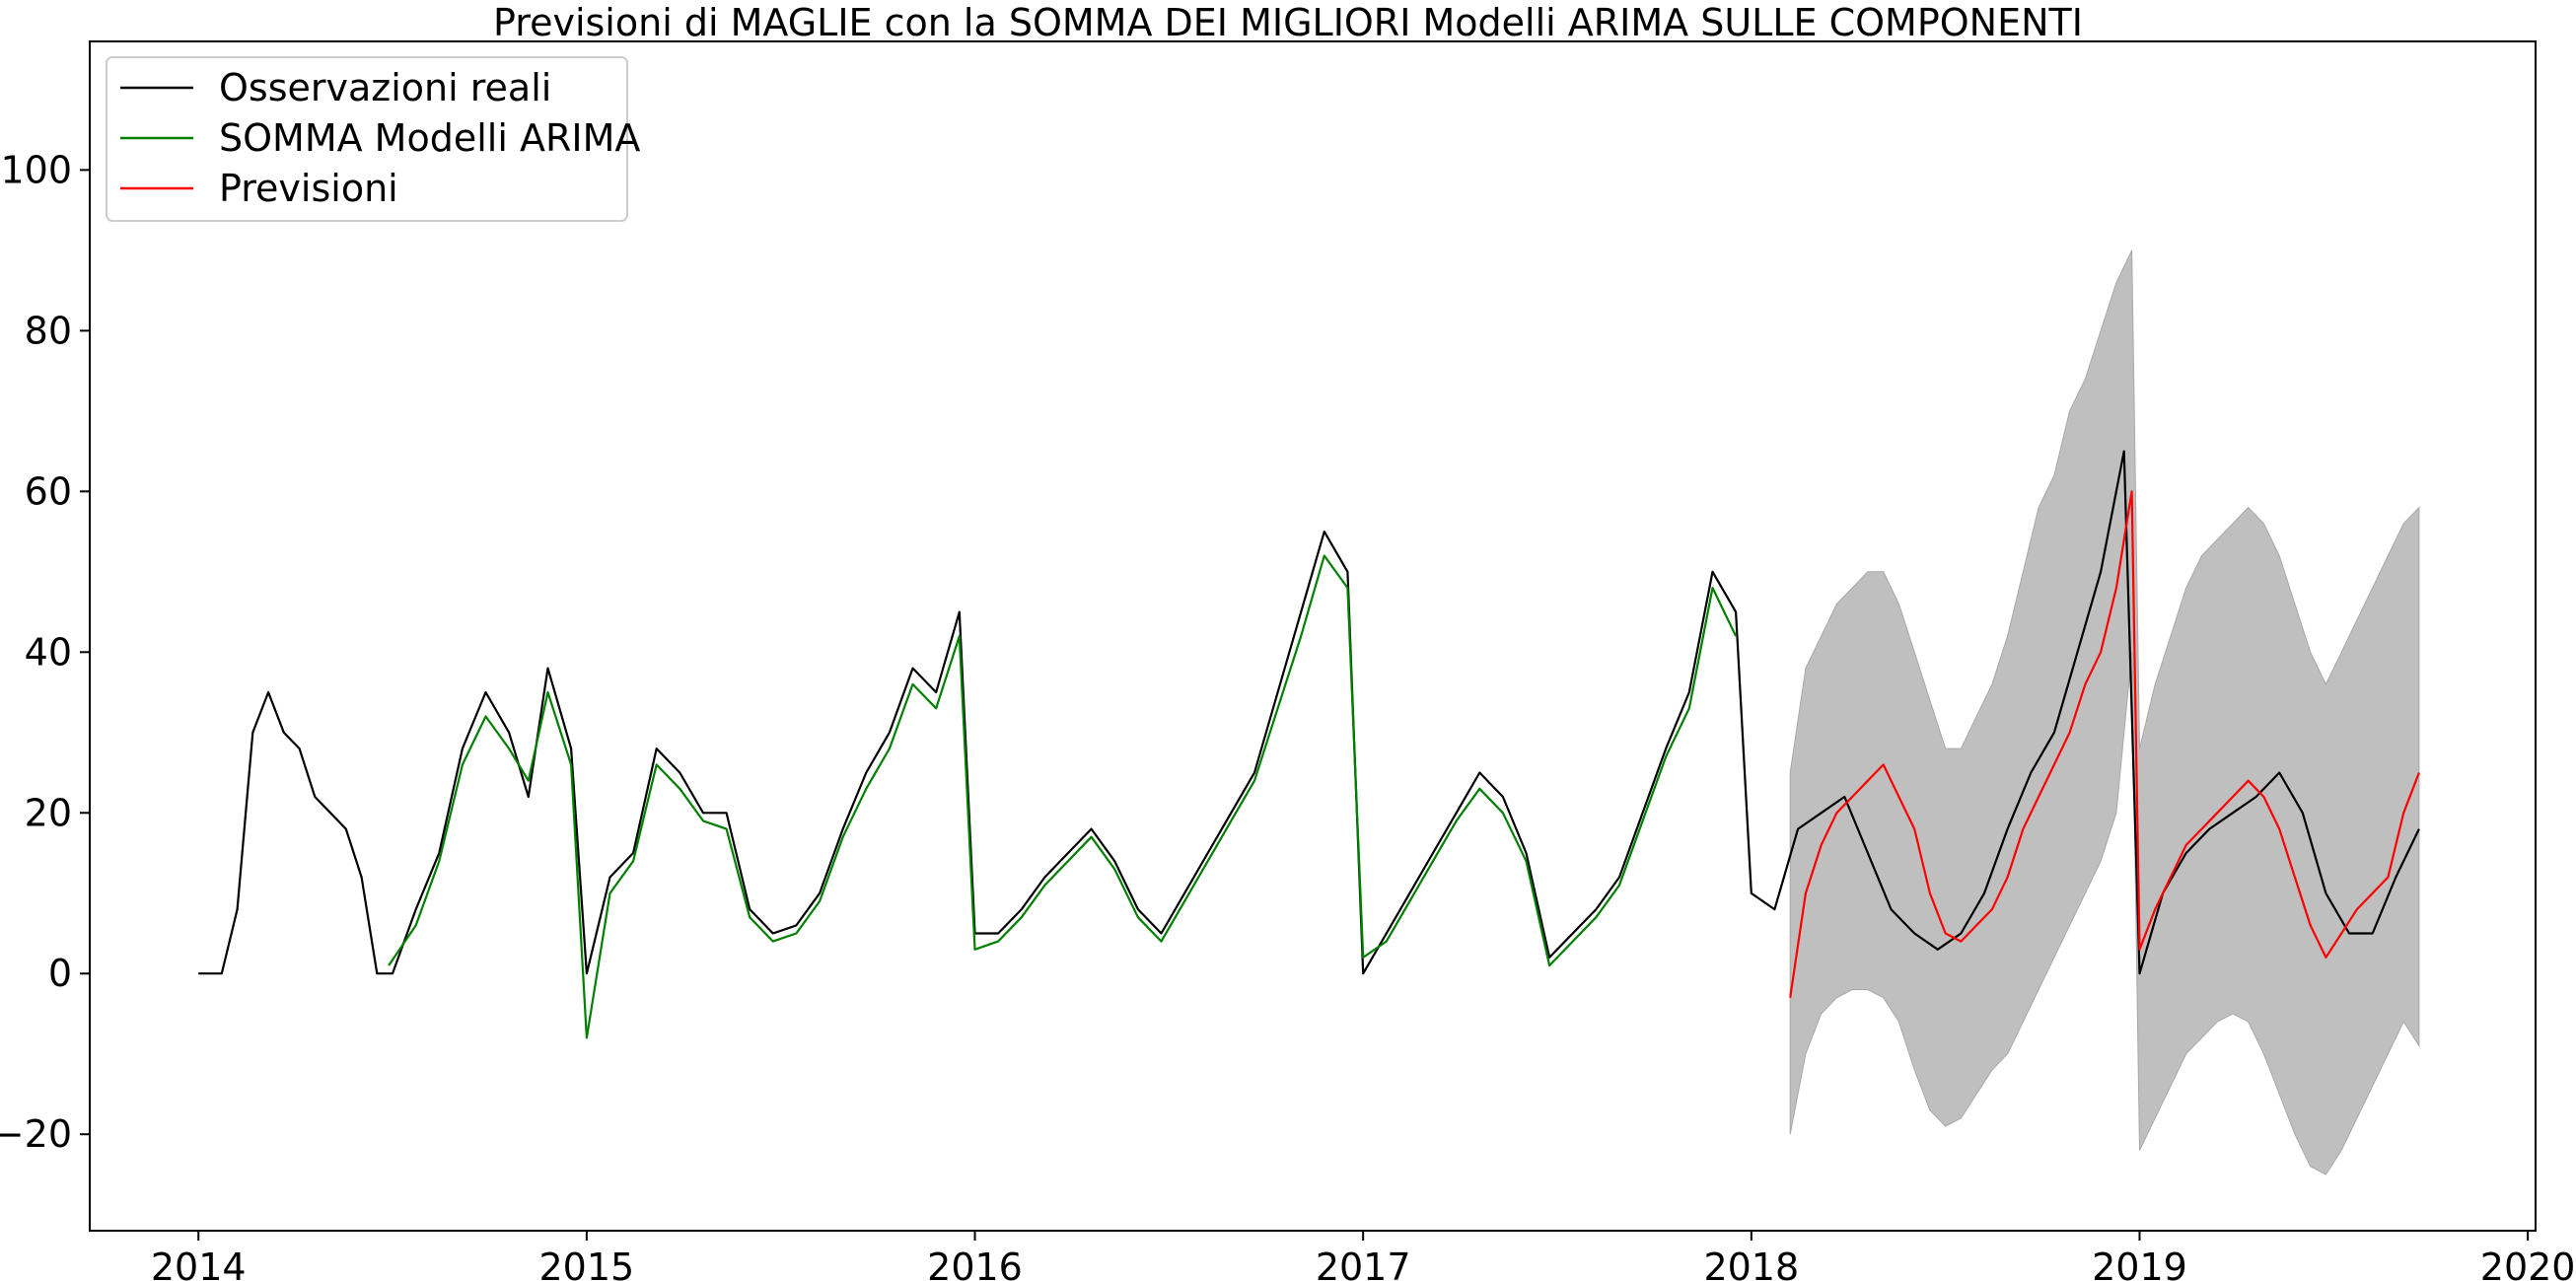  I want to click on y-tick-label: −20, so click(36, 1134).